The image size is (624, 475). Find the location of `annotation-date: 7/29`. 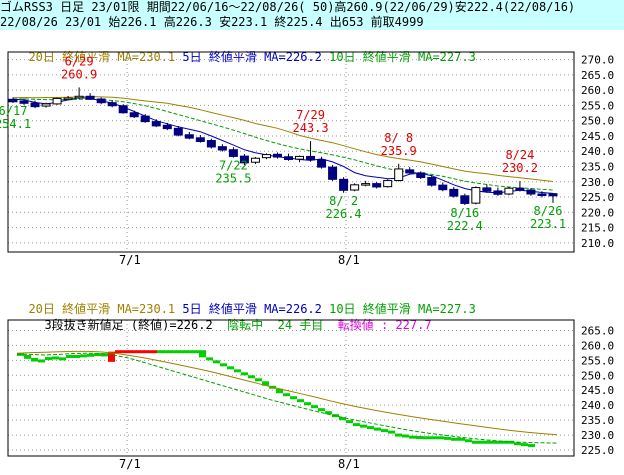

annotation-date: 7/29 is located at coordinates (310, 115).